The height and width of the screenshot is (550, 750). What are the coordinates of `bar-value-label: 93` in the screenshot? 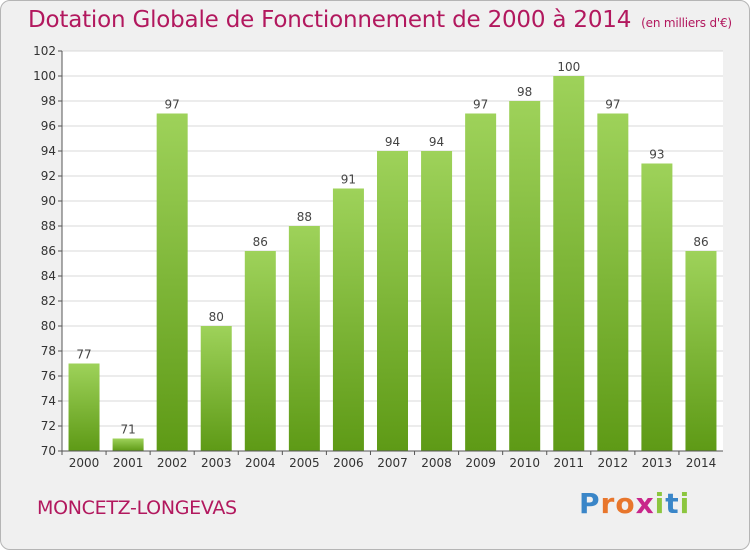 It's located at (656, 155).